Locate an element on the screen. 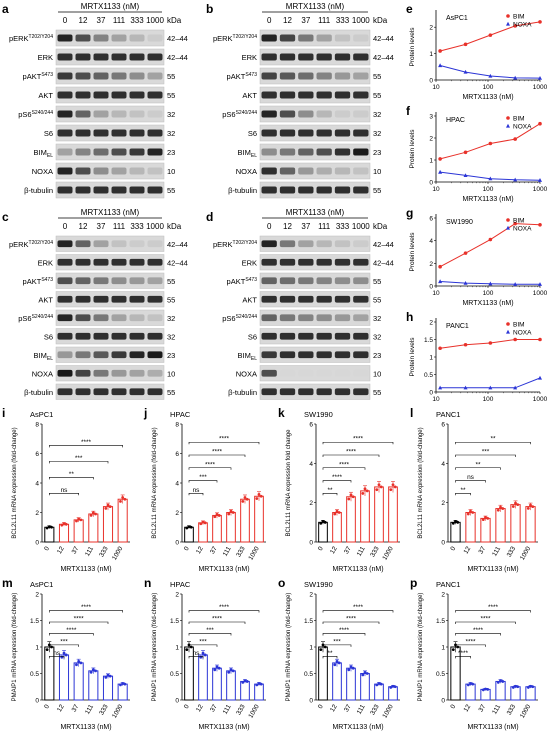  x-tick-label: 37 is located at coordinates (214, 550).